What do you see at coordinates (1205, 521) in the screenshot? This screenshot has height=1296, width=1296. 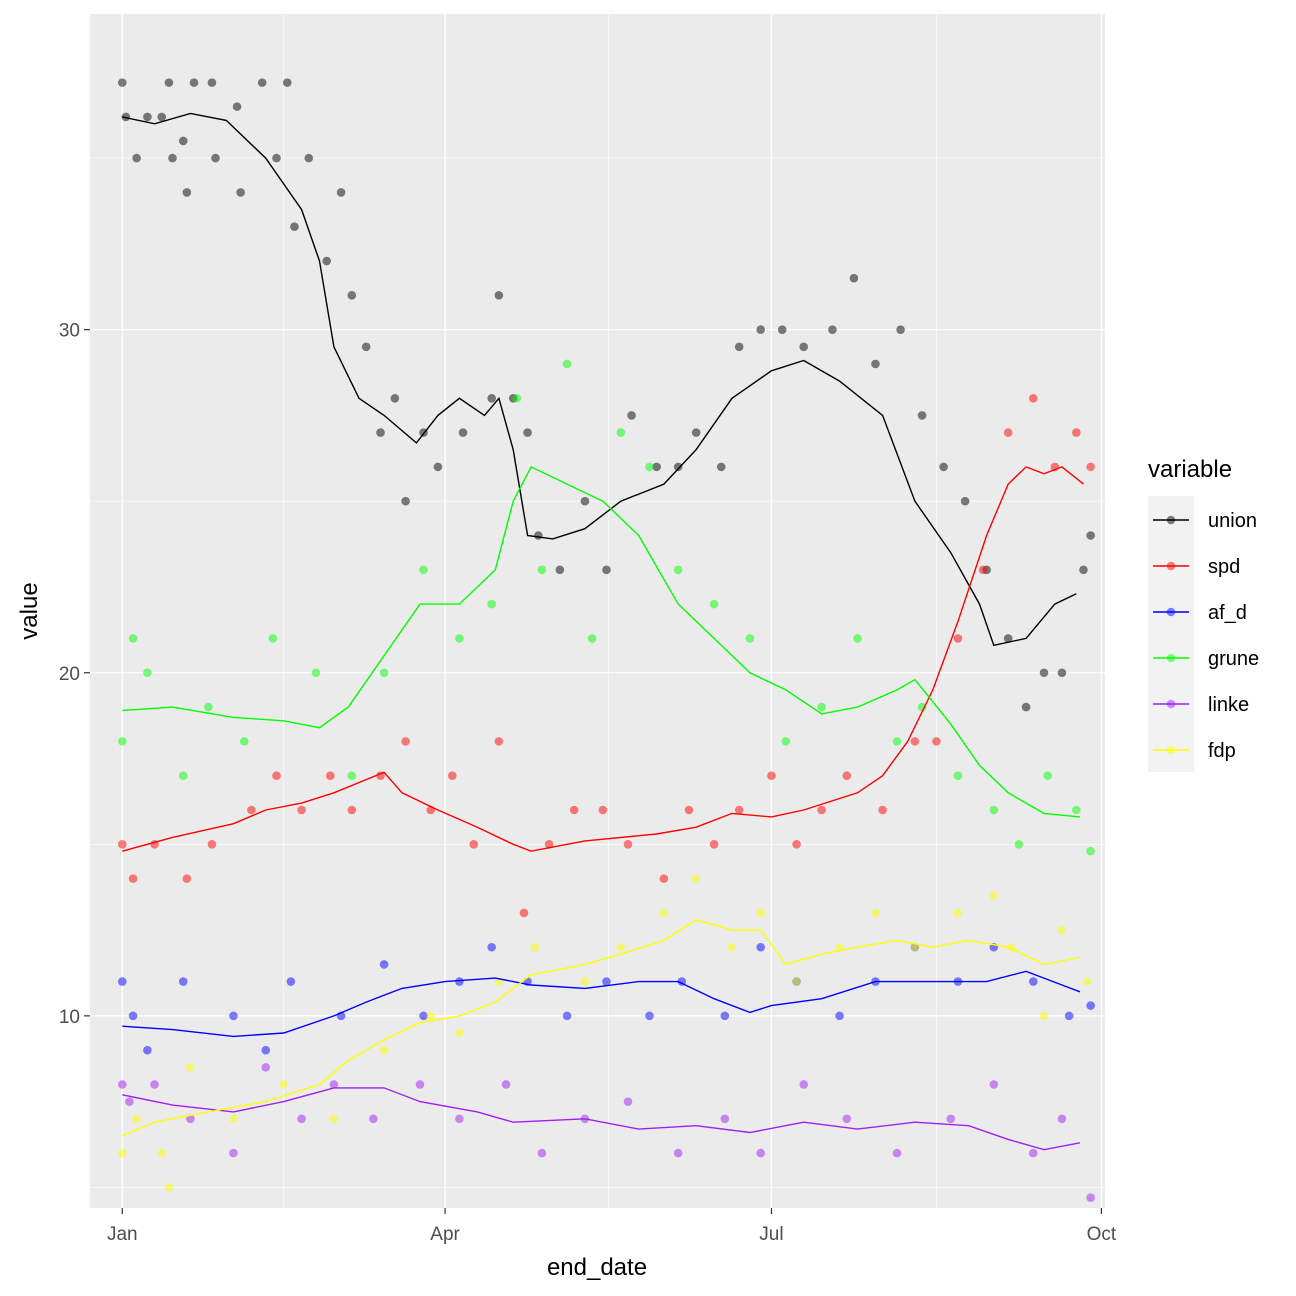 I see `legend-item-union: union` at bounding box center [1205, 521].